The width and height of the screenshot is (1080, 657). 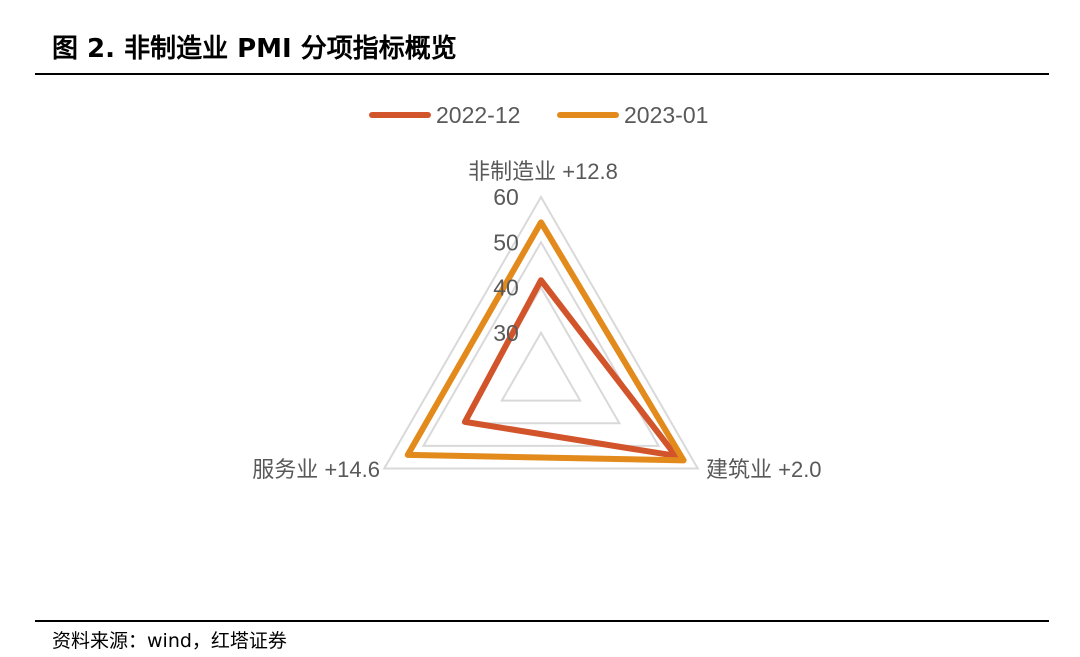 What do you see at coordinates (478, 115) in the screenshot?
I see `legend-label: 2022-12` at bounding box center [478, 115].